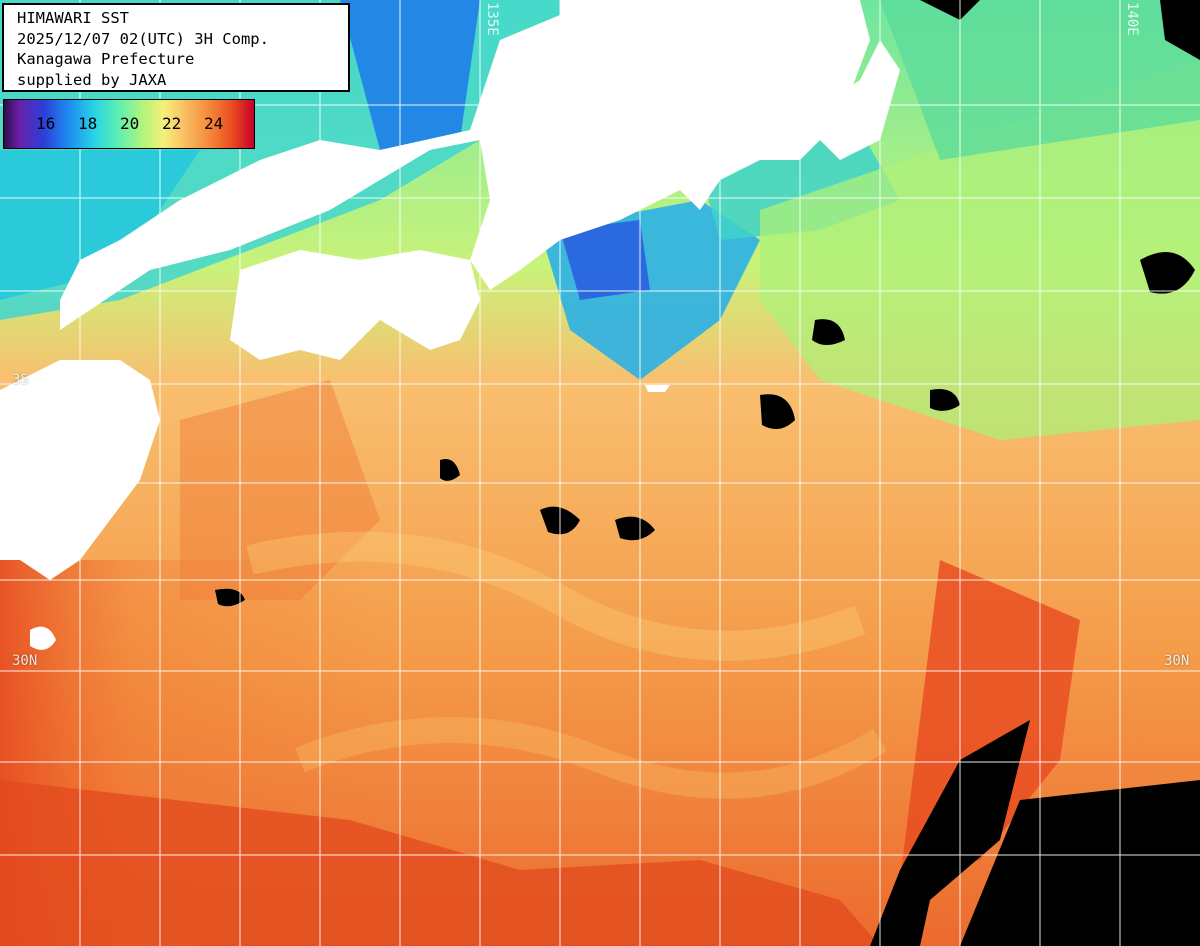 The width and height of the screenshot is (1200, 946). What do you see at coordinates (20, 380) in the screenshot?
I see `lat-label-35: 35` at bounding box center [20, 380].